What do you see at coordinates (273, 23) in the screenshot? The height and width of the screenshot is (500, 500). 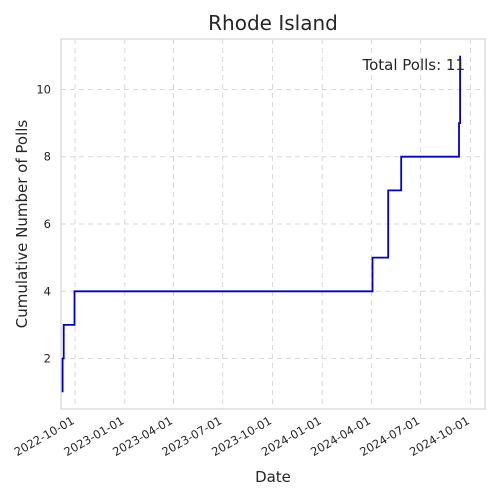 I see `chart-title: Rhode Island` at bounding box center [273, 23].